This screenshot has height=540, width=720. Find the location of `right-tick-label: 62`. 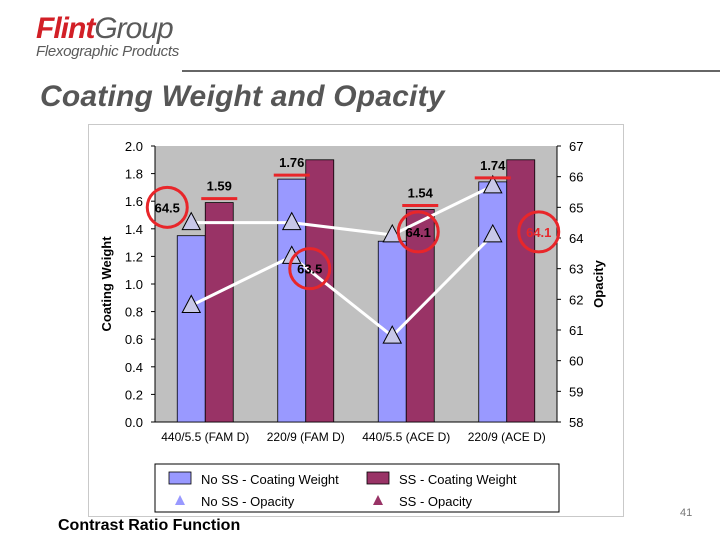

right-tick-label: 62 is located at coordinates (576, 299).